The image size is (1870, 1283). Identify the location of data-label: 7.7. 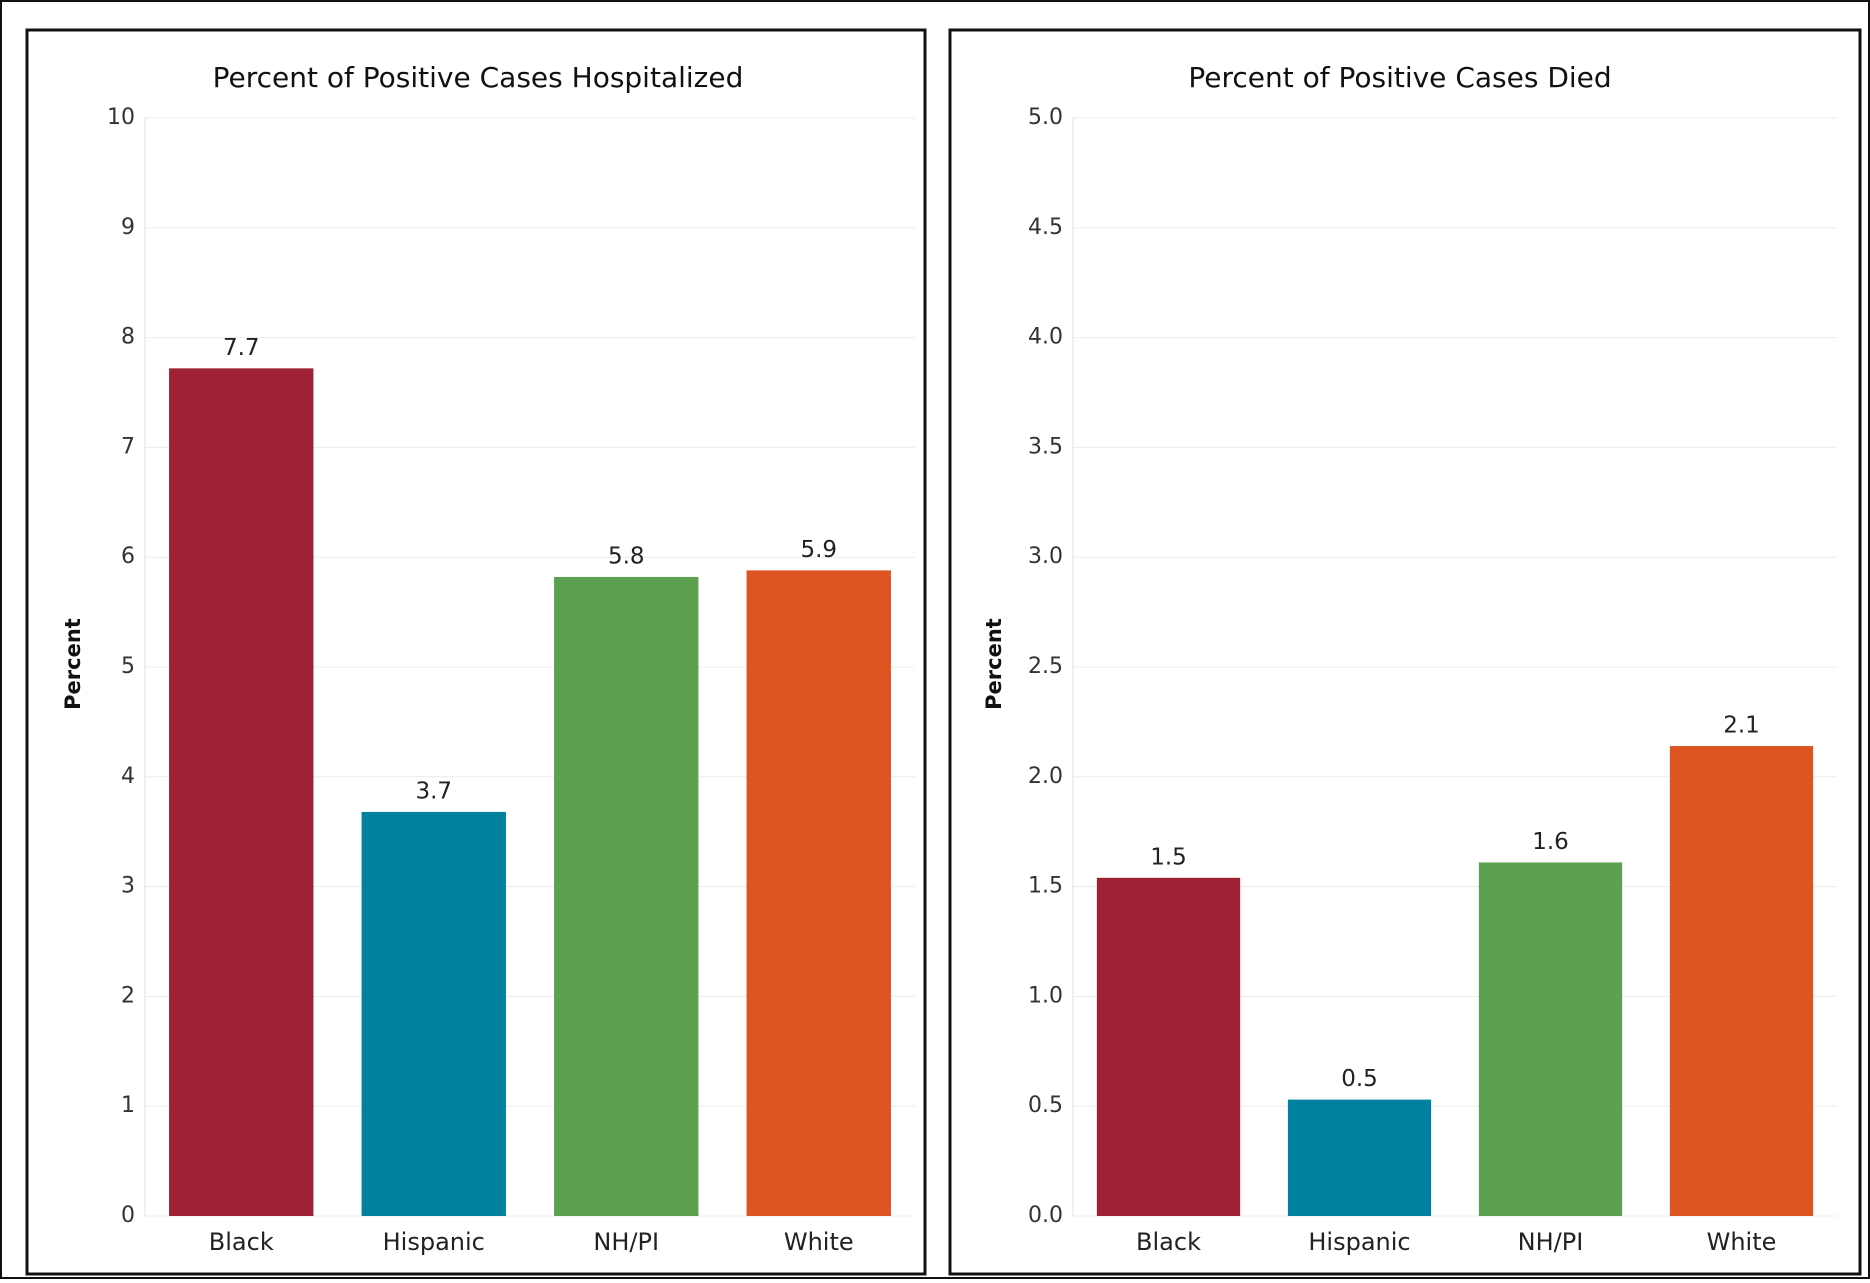
(241, 348).